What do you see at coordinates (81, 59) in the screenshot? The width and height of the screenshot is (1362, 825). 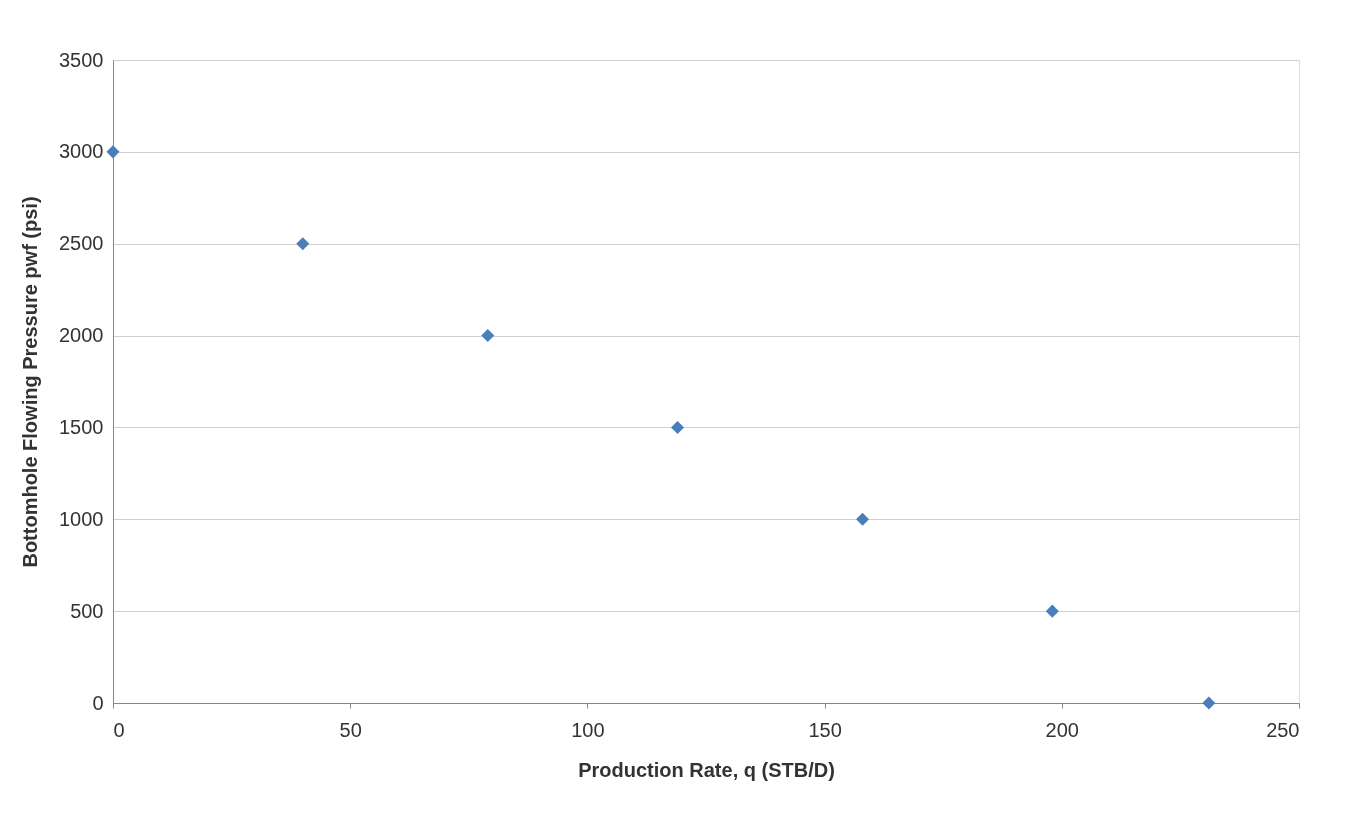 I see `y-tick-label: 3500` at bounding box center [81, 59].